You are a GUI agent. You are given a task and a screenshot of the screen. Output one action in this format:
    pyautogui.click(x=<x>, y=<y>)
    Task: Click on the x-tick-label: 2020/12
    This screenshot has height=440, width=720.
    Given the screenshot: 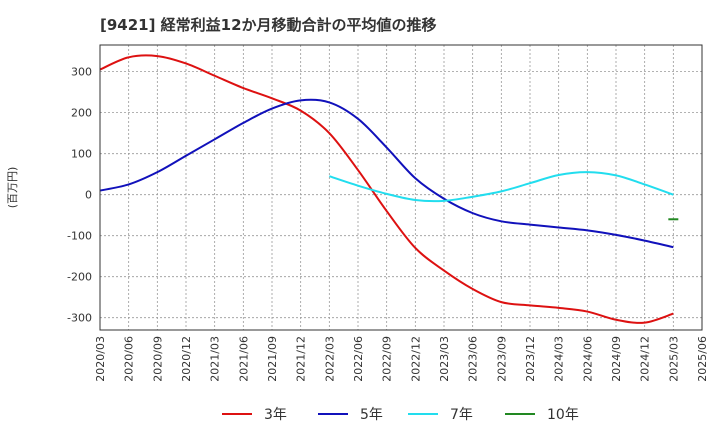 What is the action you would take?
    pyautogui.click(x=186, y=359)
    